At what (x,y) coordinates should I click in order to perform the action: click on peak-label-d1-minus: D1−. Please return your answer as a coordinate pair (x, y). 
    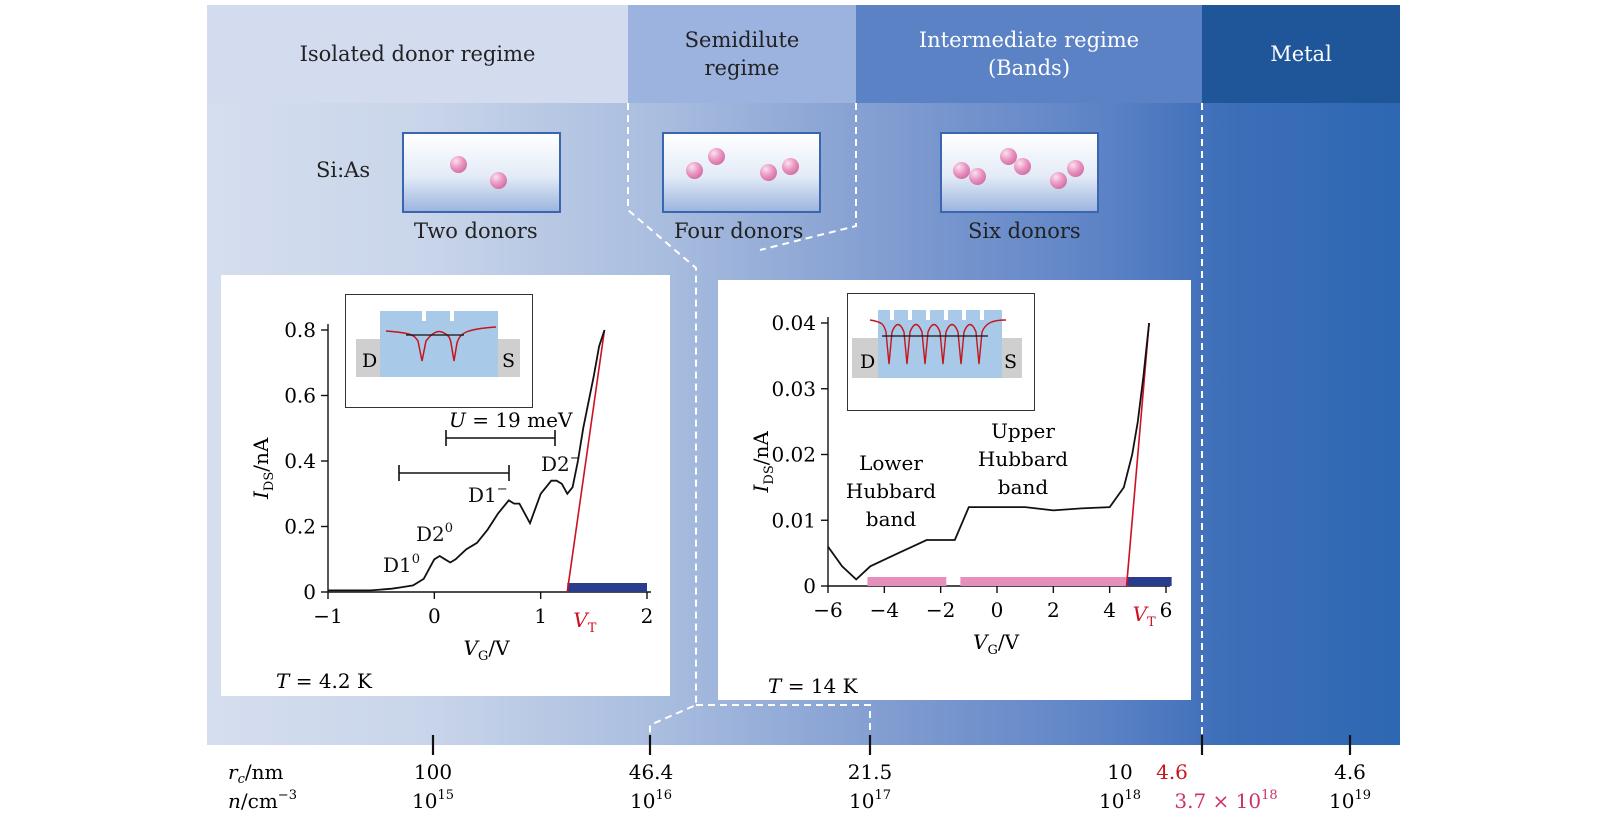
    Looking at the image, I should click on (488, 494).